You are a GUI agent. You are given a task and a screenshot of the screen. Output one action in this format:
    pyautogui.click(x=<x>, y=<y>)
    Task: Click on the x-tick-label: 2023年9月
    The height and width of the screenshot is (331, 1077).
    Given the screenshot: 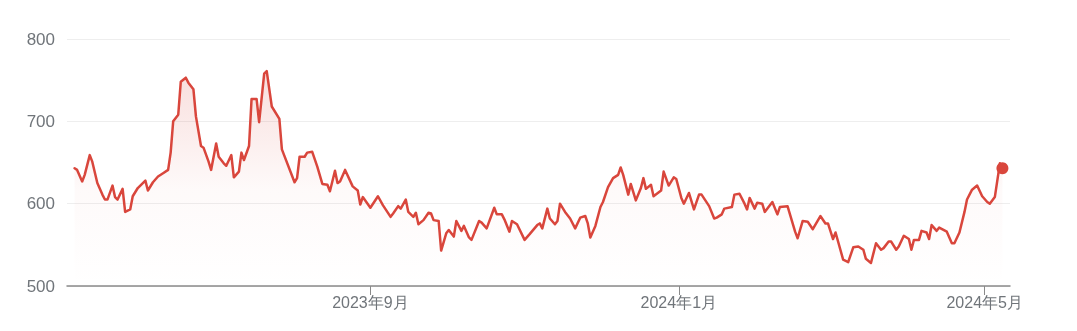 What is the action you would take?
    pyautogui.click(x=370, y=302)
    